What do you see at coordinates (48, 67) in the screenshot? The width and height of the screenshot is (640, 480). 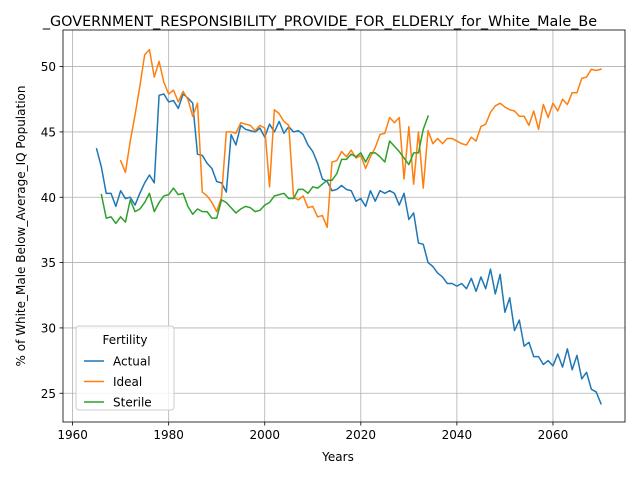 I see `y-tick-label: 50` at bounding box center [48, 67].